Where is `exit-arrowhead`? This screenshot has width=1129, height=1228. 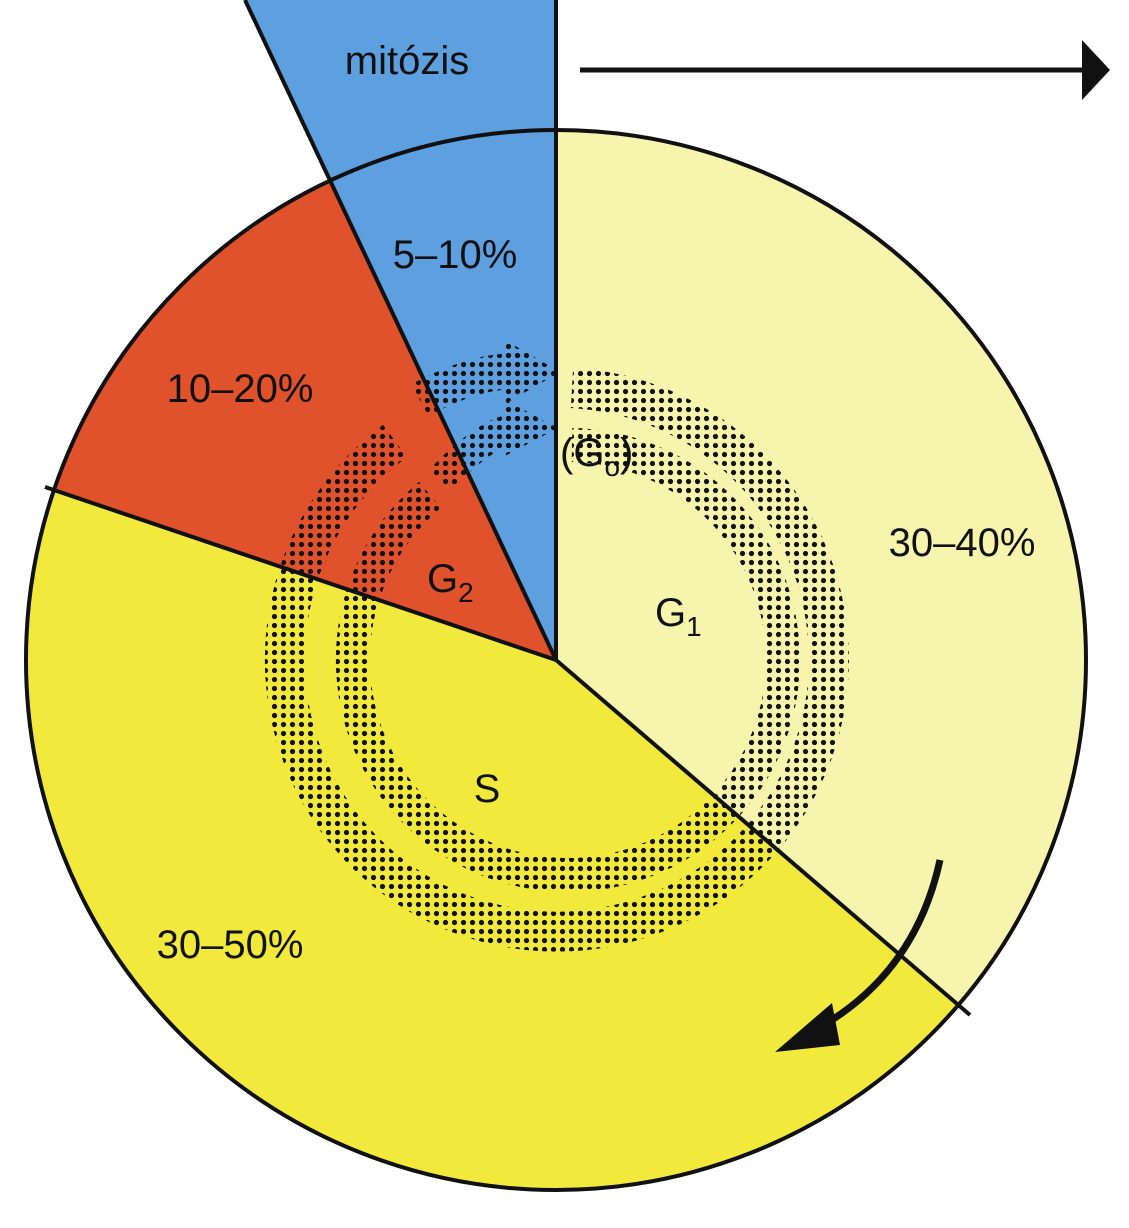
exit-arrowhead is located at coordinates (1096, 70).